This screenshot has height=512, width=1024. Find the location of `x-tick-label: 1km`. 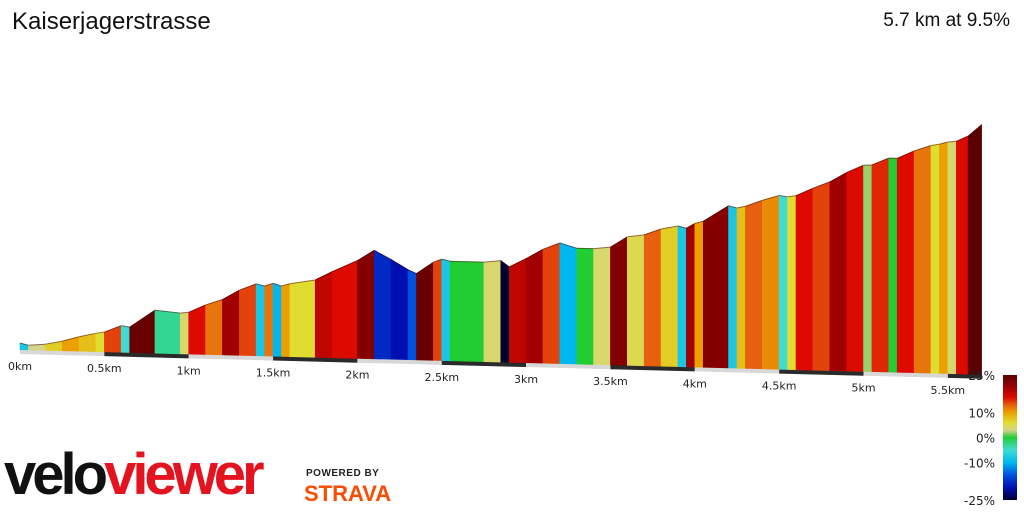

x-tick-label: 1km is located at coordinates (189, 370).